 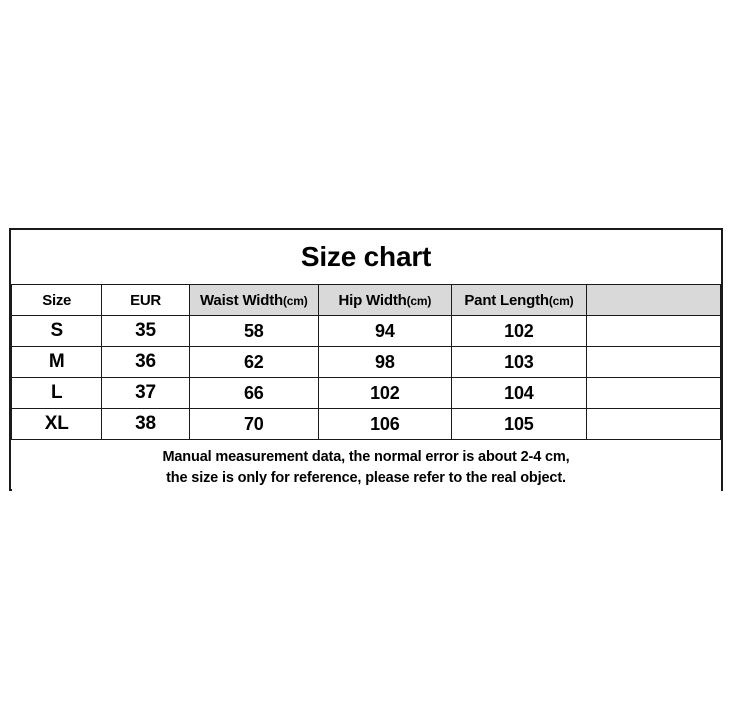 What do you see at coordinates (372, 300) in the screenshot?
I see `column-header-hip-width-label: Hip Width` at bounding box center [372, 300].